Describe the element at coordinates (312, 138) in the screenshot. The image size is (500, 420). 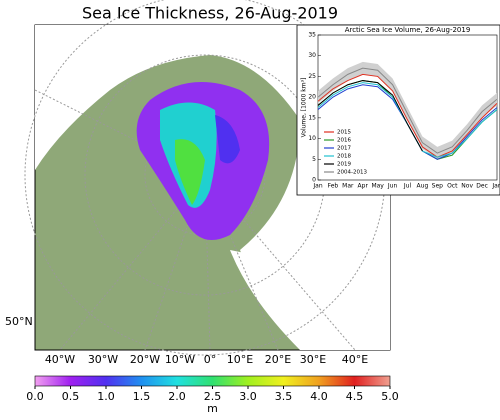
I see `y-tick-label: 10` at that location.